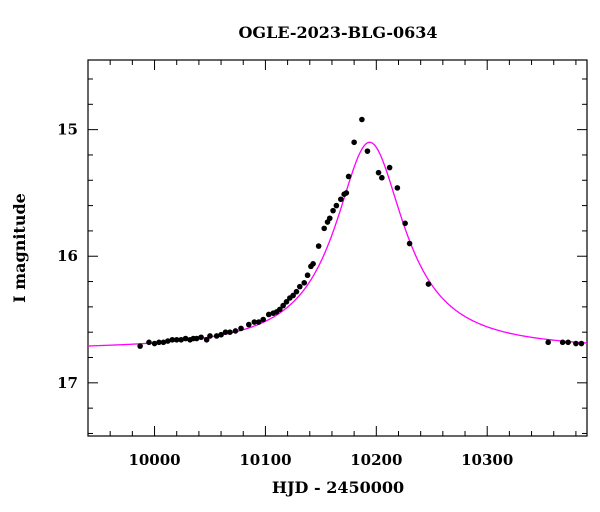  I want to click on y-tick-label: 15, so click(67, 130).